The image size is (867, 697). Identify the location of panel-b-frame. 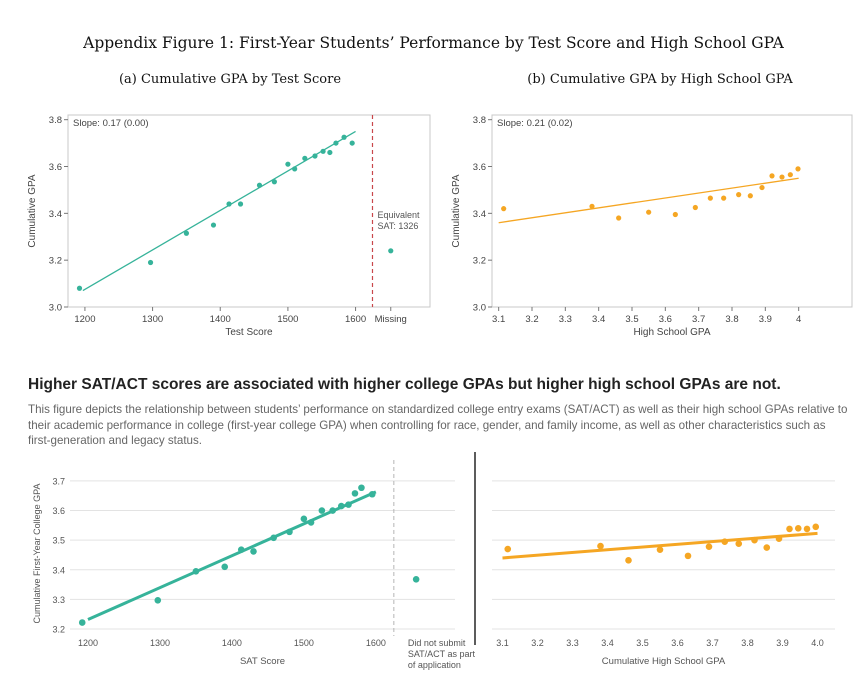
(672, 211).